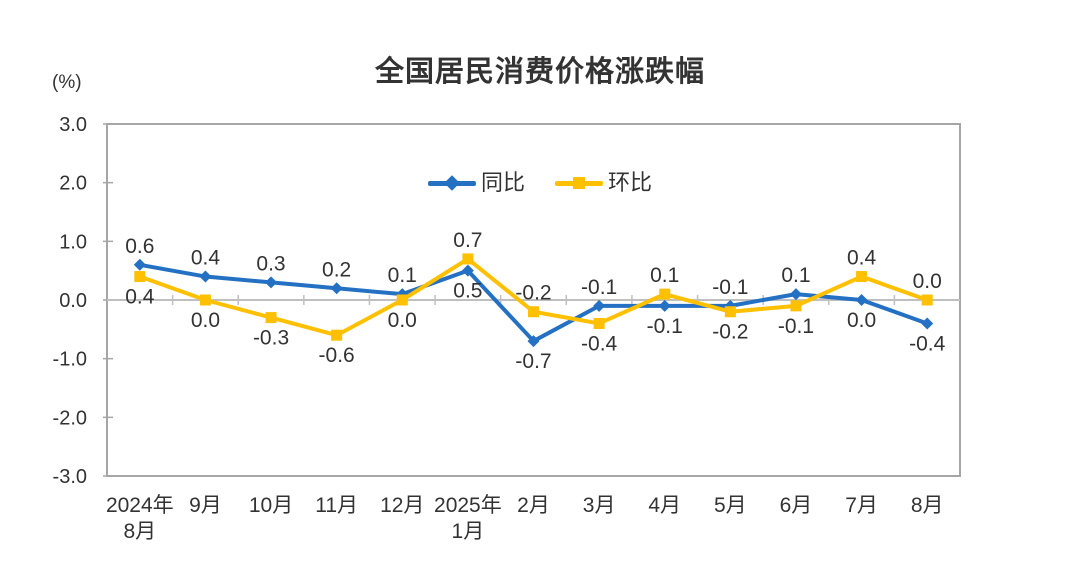 The height and width of the screenshot is (567, 1080). What do you see at coordinates (599, 505) in the screenshot?
I see `x-axis-category-label: 3月` at bounding box center [599, 505].